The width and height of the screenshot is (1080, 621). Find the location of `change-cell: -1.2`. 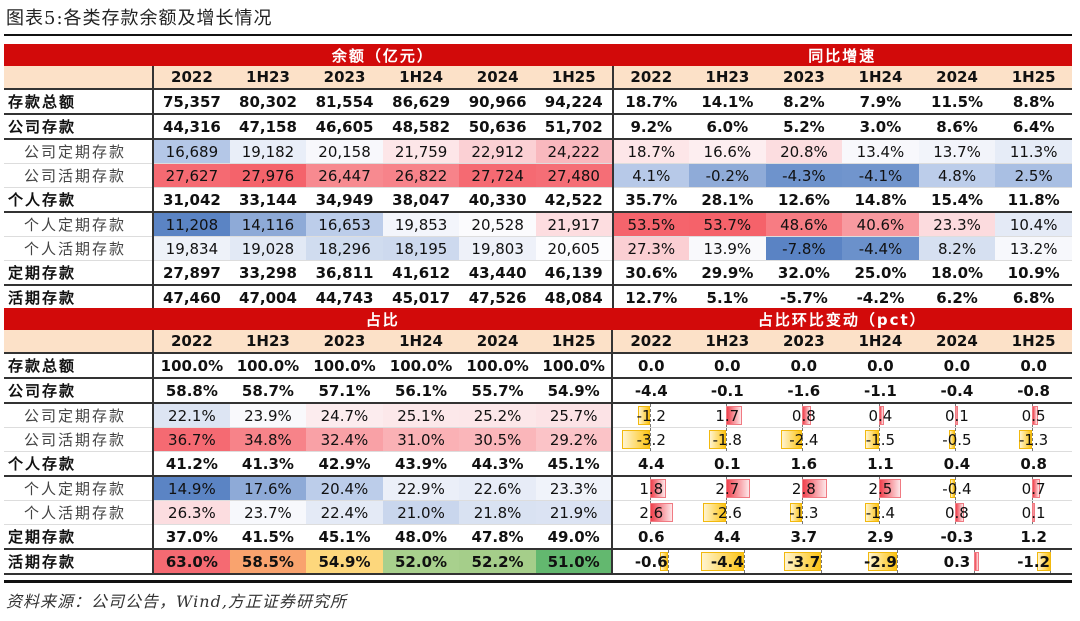

change-cell: -1.2 is located at coordinates (650, 415).